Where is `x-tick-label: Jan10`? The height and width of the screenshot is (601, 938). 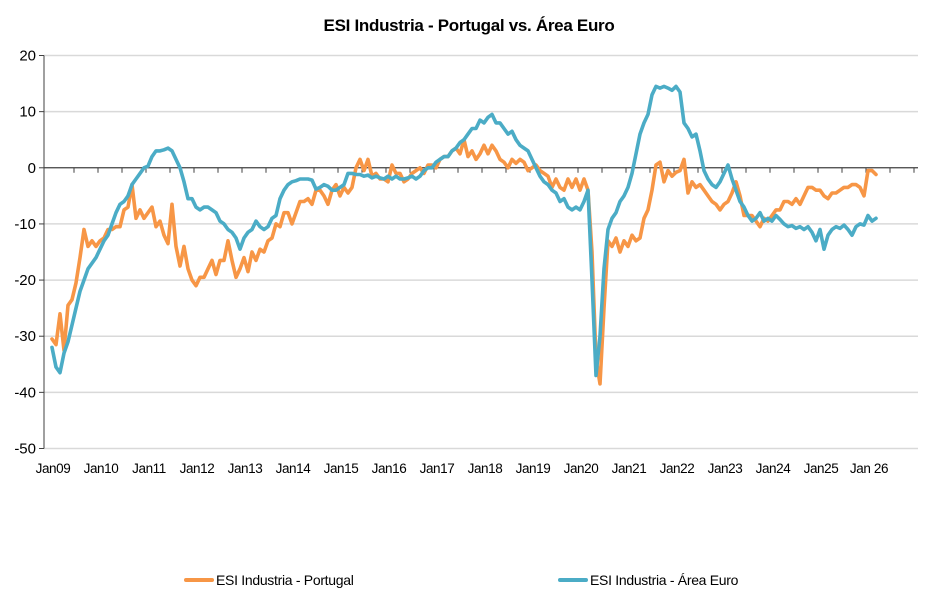 x-tick-label: Jan10 is located at coordinates (101, 468).